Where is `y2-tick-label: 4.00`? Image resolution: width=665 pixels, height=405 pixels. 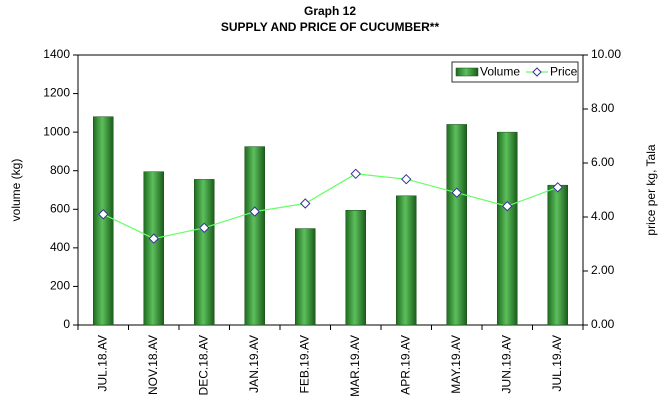 y2-tick-label: 4.00 is located at coordinates (603, 216).